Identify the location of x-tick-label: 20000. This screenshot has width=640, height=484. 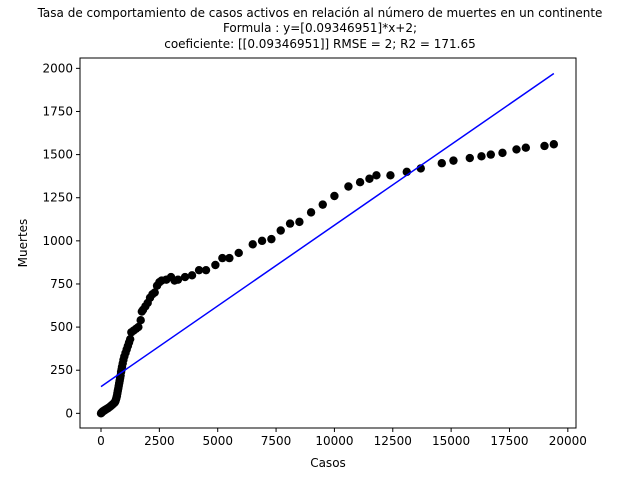
(568, 441).